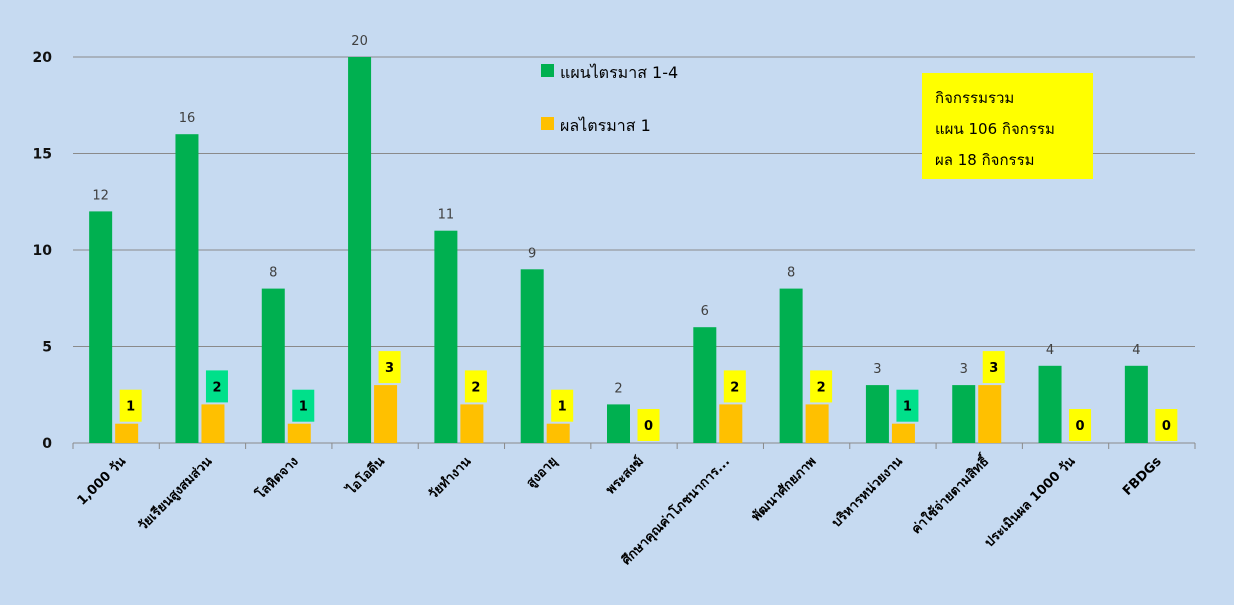 The width and height of the screenshot is (1234, 610). What do you see at coordinates (100, 195) in the screenshot?
I see `data-label-plan: 12` at bounding box center [100, 195].